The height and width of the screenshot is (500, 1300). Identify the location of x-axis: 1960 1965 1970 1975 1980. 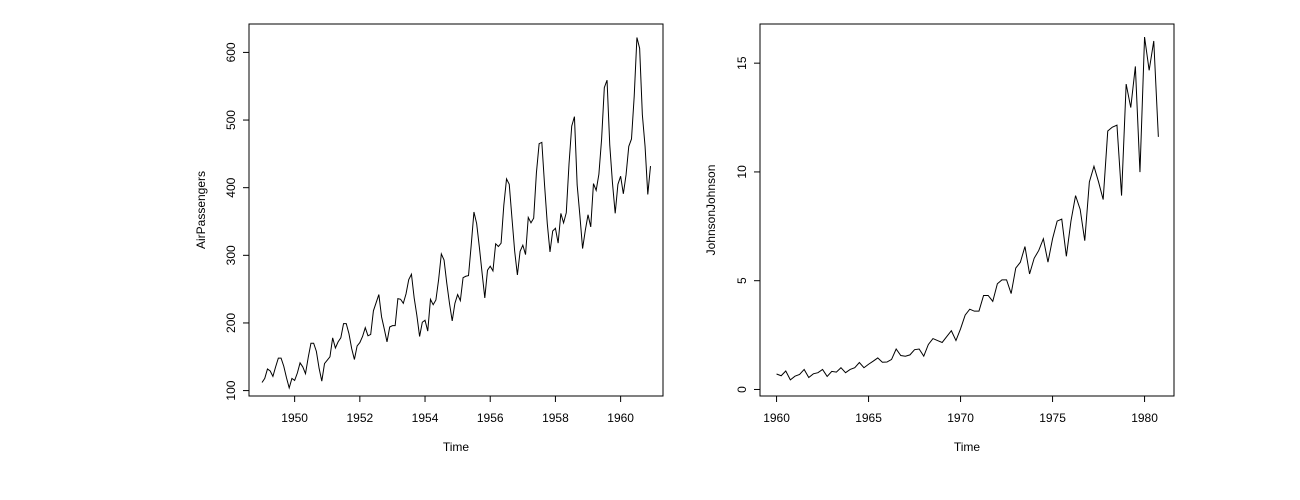
(960, 410).